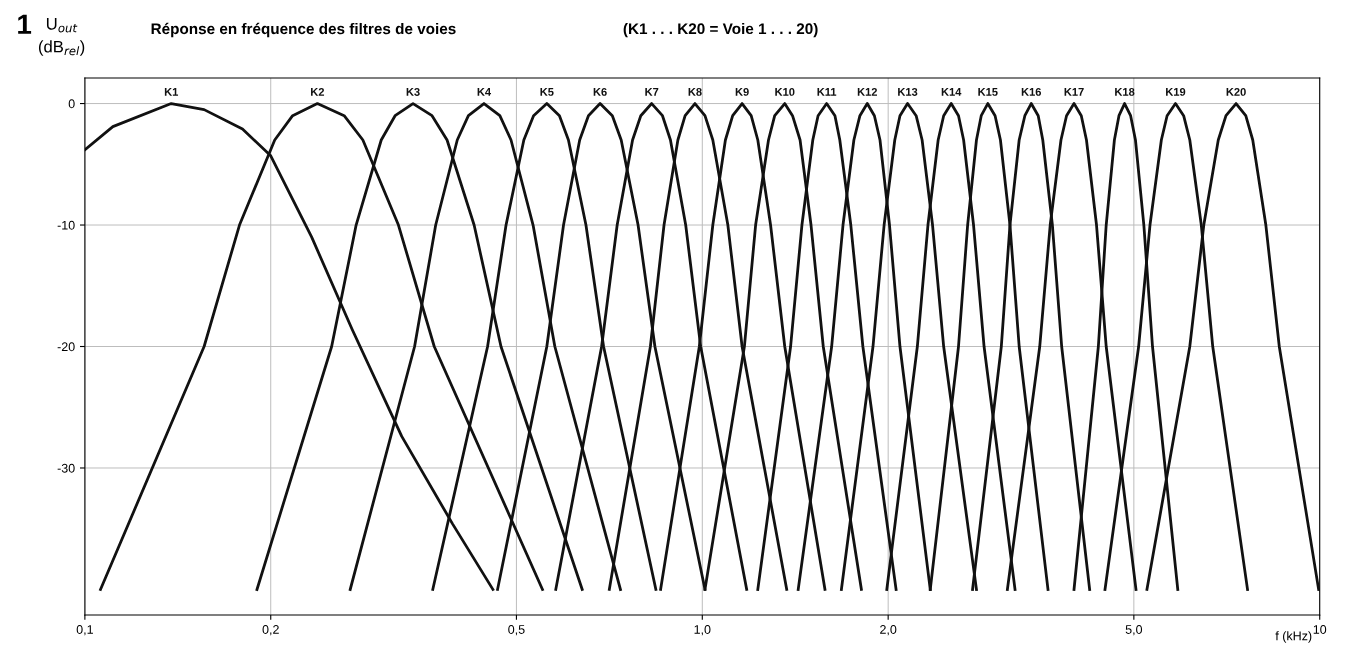 The width and height of the screenshot is (1369, 667). Describe the element at coordinates (66, 225) in the screenshot. I see `y-tick-label: -10` at that location.